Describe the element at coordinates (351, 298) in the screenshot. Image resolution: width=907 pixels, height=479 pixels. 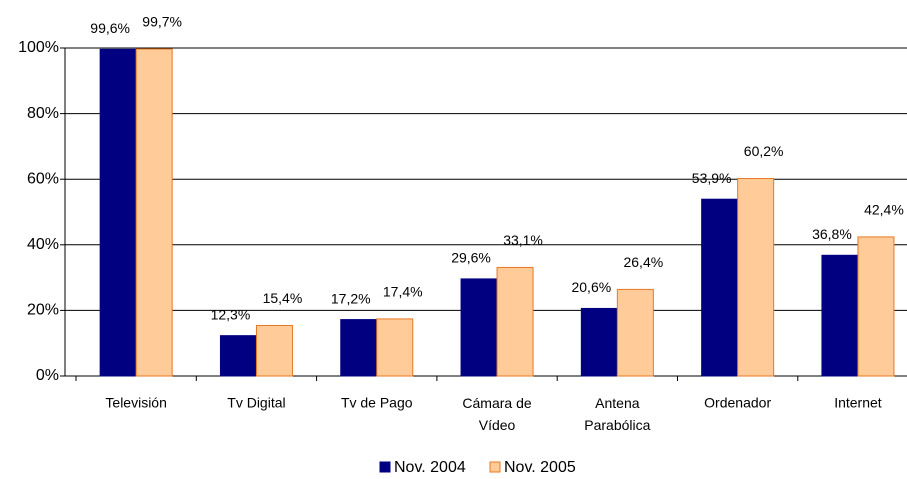
I see `value-label: 17,2%` at that location.